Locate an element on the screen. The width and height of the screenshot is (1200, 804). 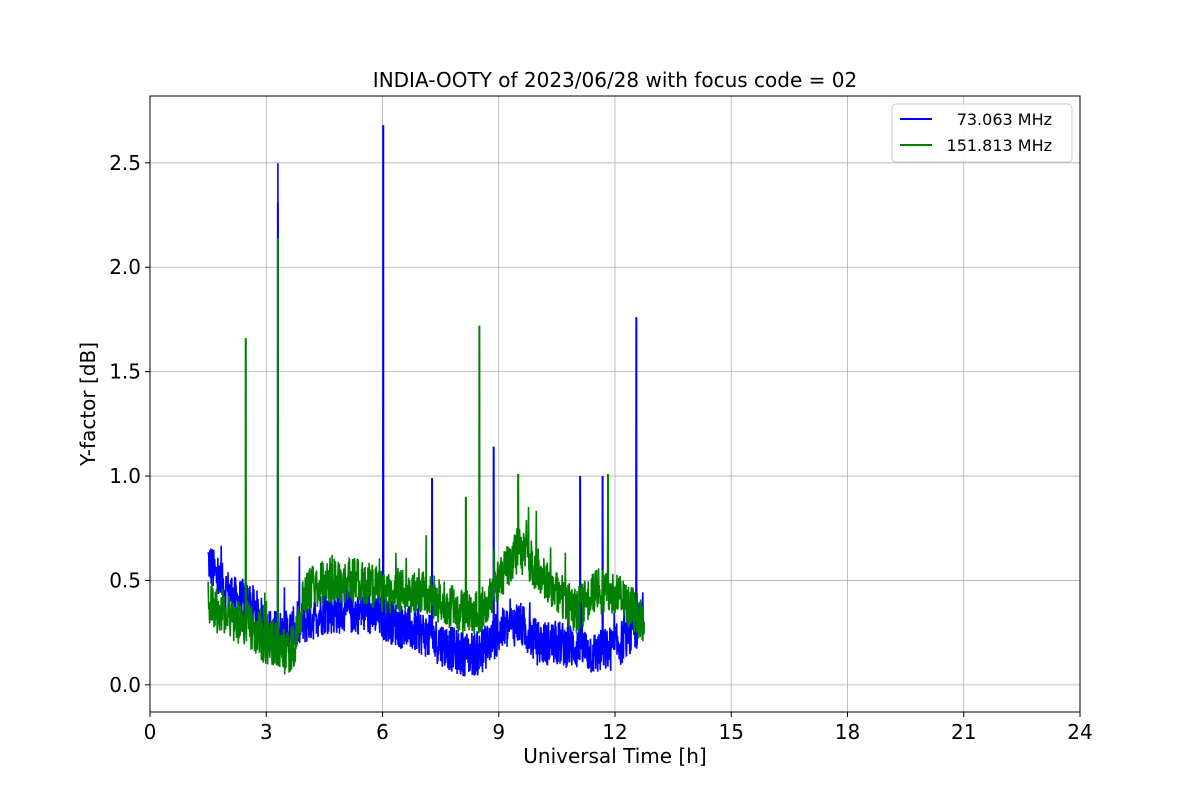
chart-legend: 73.063 MHz 151.813 MHz is located at coordinates (982, 133).